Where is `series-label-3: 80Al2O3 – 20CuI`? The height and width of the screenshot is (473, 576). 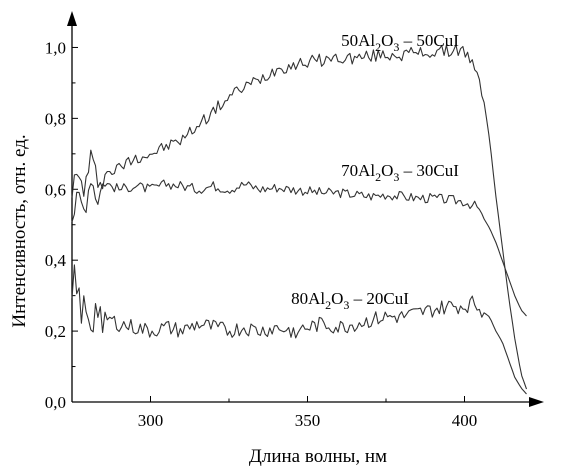 series-label-3: 80Al2O3 – 20CuI is located at coordinates (350, 300).